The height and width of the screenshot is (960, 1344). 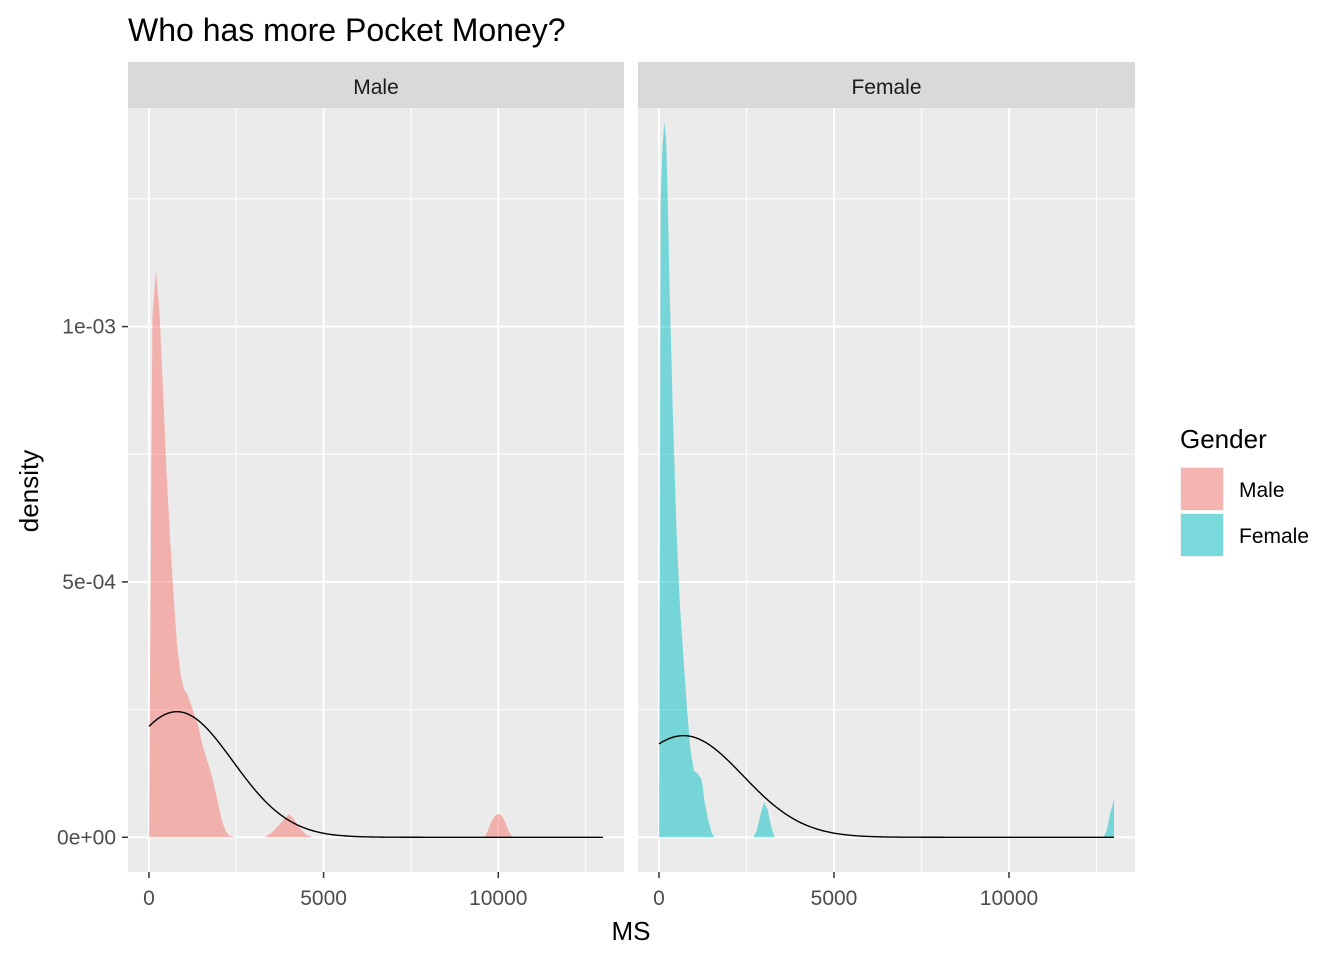 What do you see at coordinates (376, 87) in the screenshot?
I see `facet-strip-label: Male` at bounding box center [376, 87].